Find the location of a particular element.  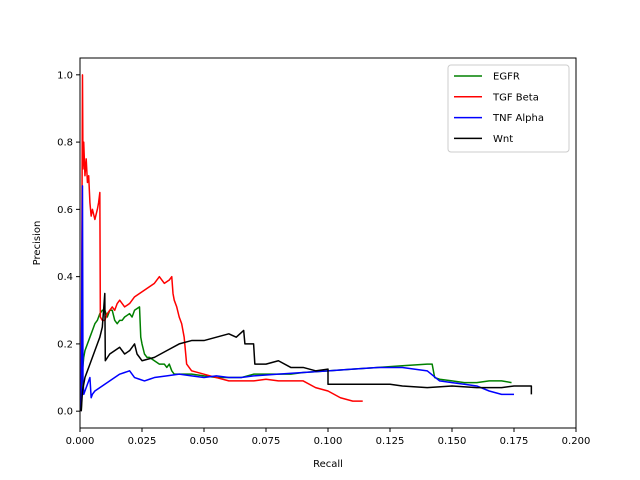

legend-label-wnt: Wnt is located at coordinates (503, 139).